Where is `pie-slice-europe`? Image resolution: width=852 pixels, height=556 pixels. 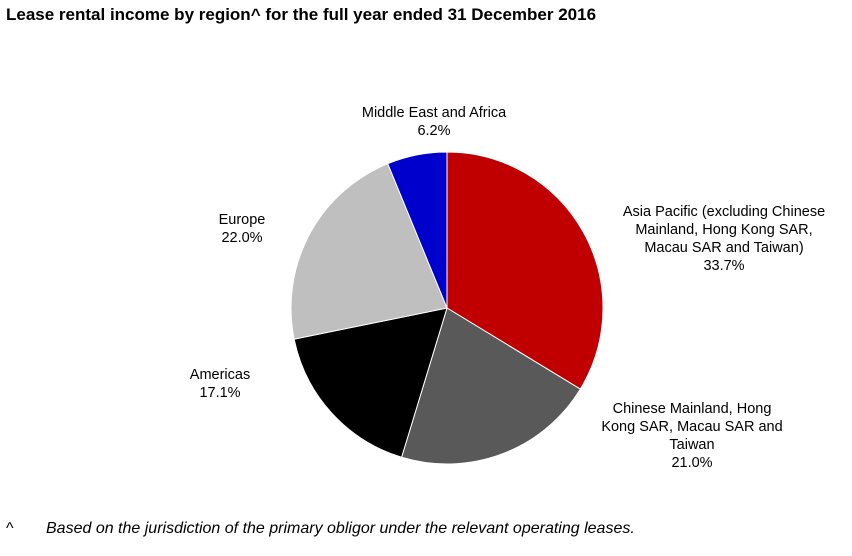 pie-slice-europe is located at coordinates (369, 251).